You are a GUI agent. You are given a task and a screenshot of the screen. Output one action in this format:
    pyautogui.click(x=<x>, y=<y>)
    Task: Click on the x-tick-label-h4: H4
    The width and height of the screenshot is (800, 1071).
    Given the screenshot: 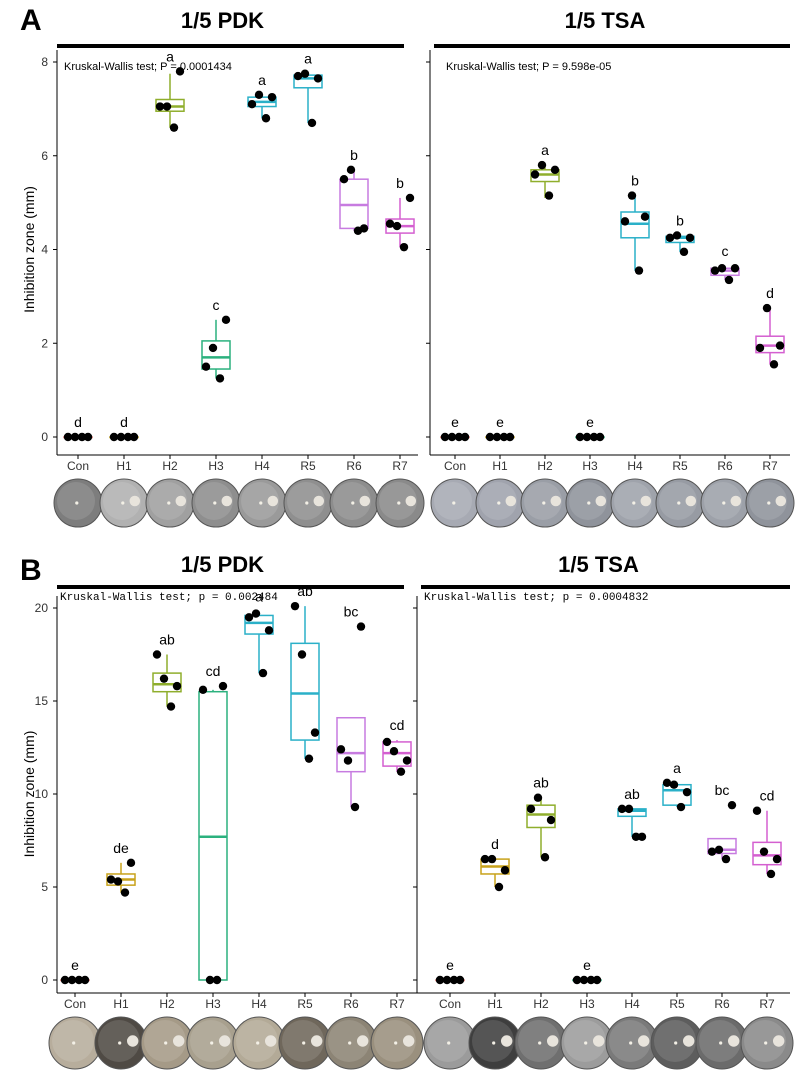 What is the action you would take?
    pyautogui.click(x=632, y=1004)
    